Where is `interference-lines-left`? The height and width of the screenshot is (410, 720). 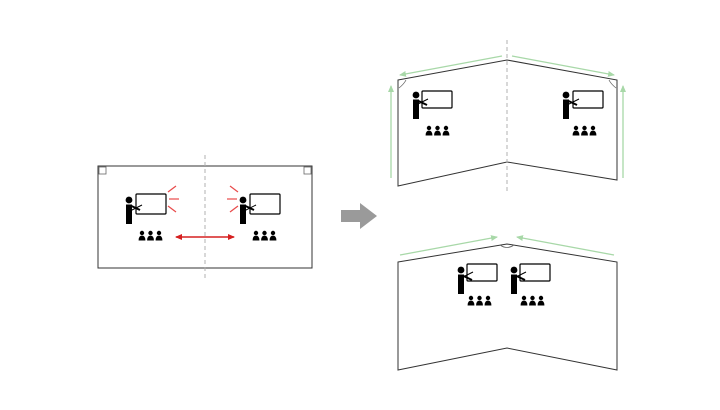
interference-lines-left is located at coordinates (173, 199).